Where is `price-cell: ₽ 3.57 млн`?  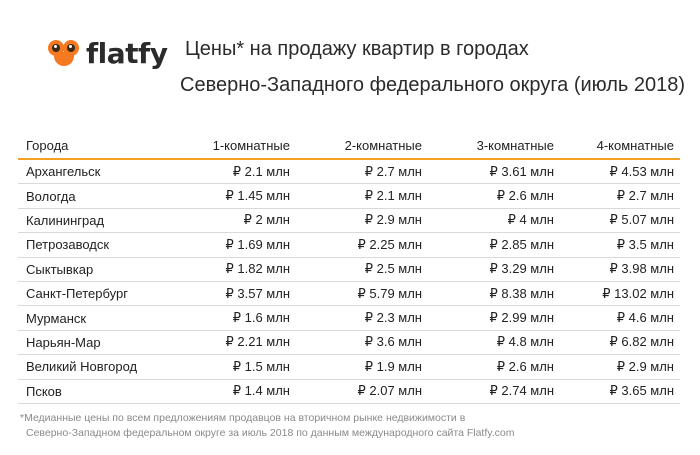 price-cell: ₽ 3.57 млн is located at coordinates (232, 294).